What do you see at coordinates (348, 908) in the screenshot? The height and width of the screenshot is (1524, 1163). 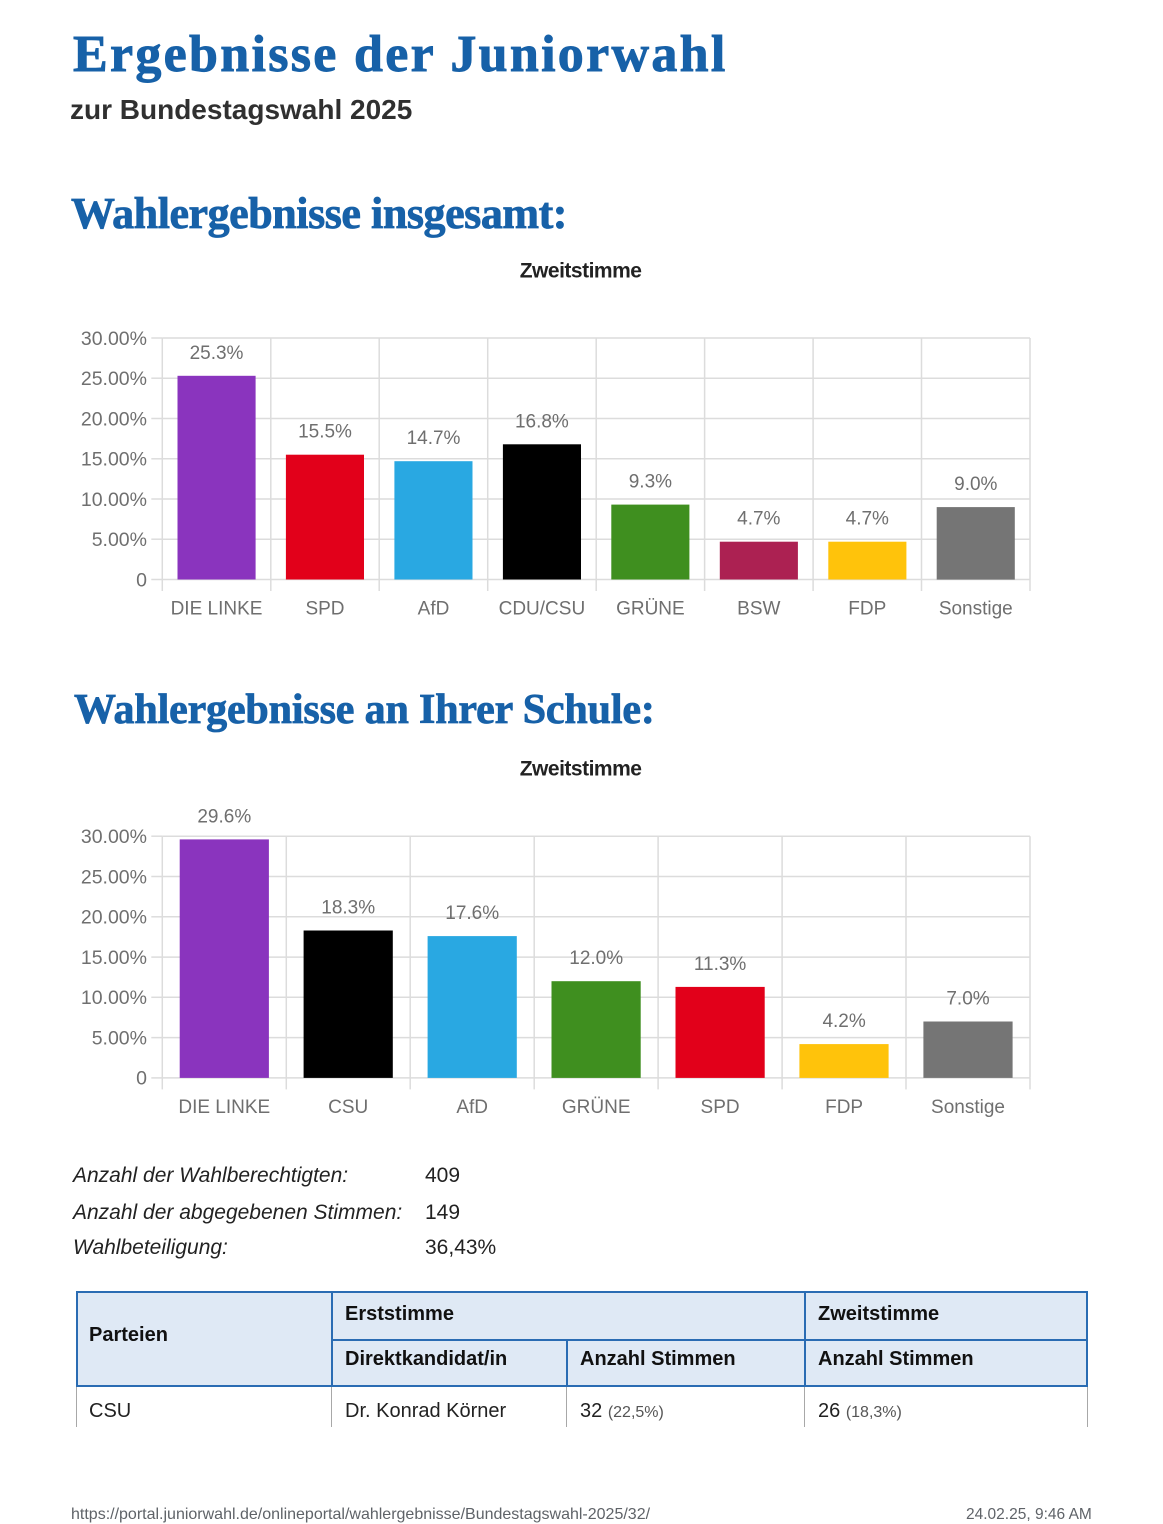 I see `svg-text: 18.3%` at bounding box center [348, 908].